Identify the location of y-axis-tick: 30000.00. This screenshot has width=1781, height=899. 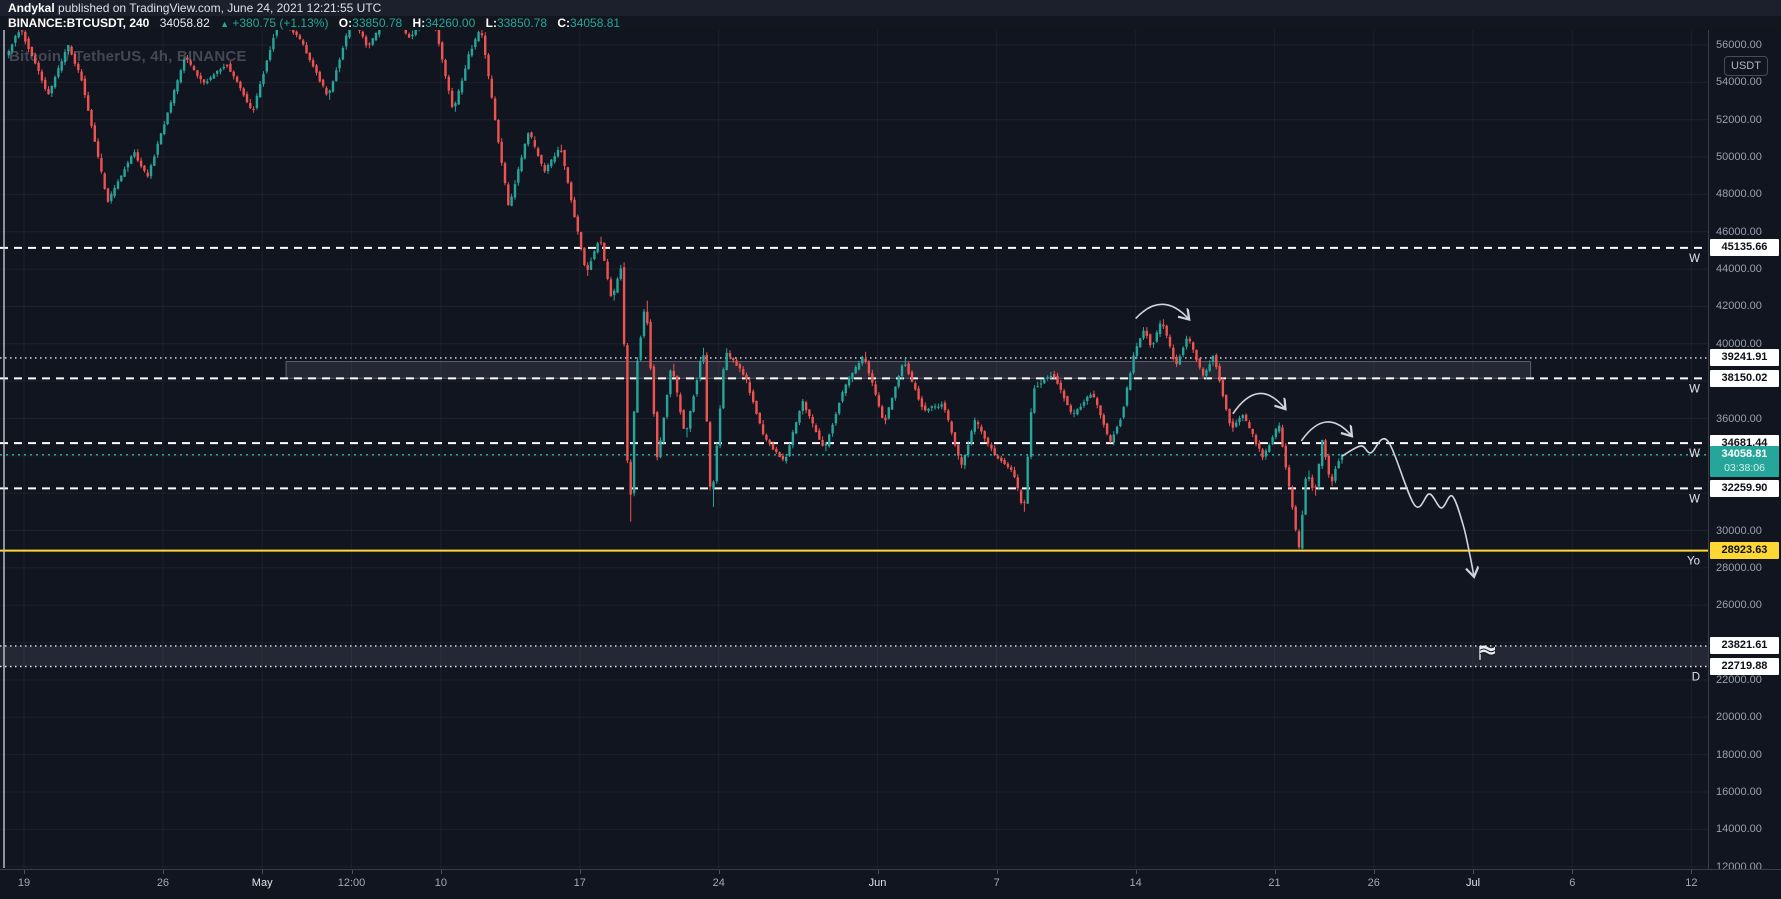
(1739, 530).